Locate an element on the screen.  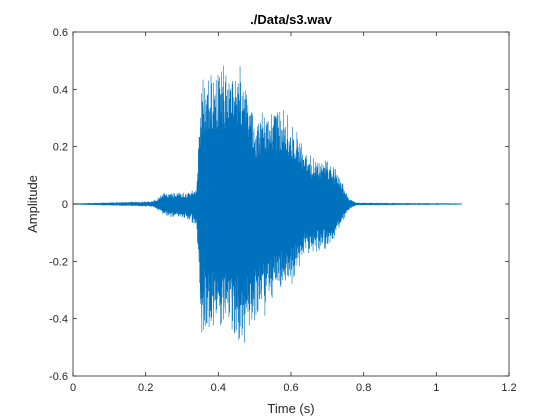
x-tick-label: 0 is located at coordinates (73, 388).